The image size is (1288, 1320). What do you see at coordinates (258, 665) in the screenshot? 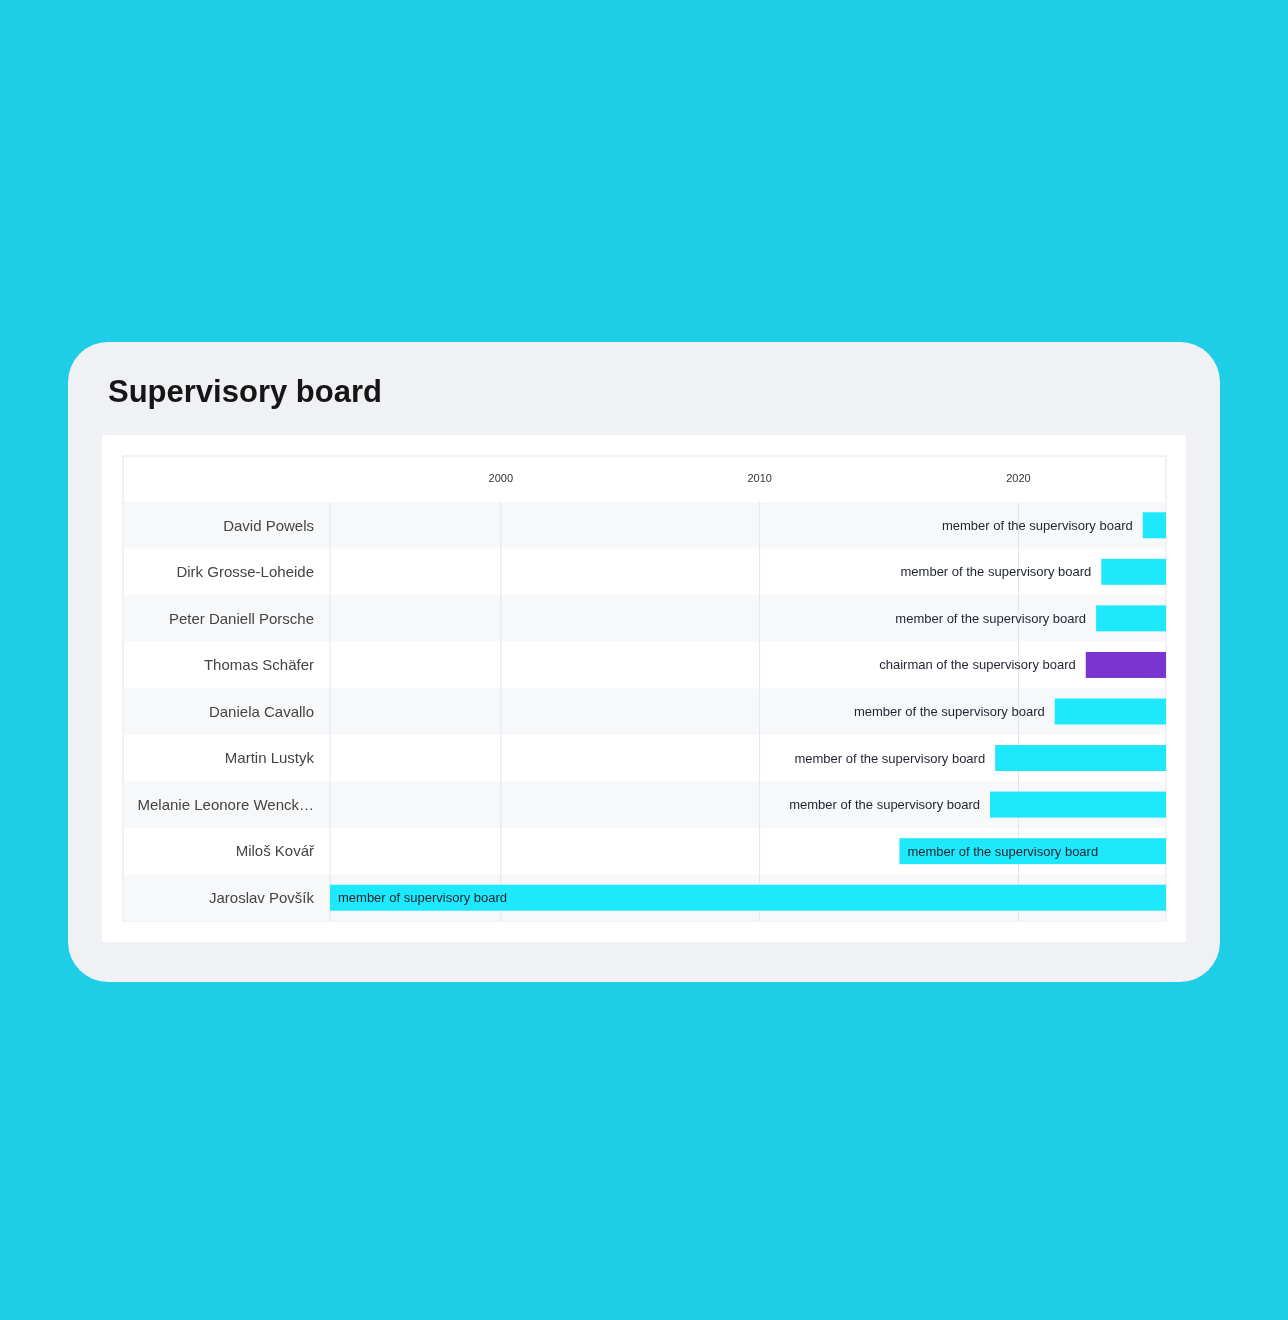
I see `y-tick-label: Thomas Schäfer` at bounding box center [258, 665].